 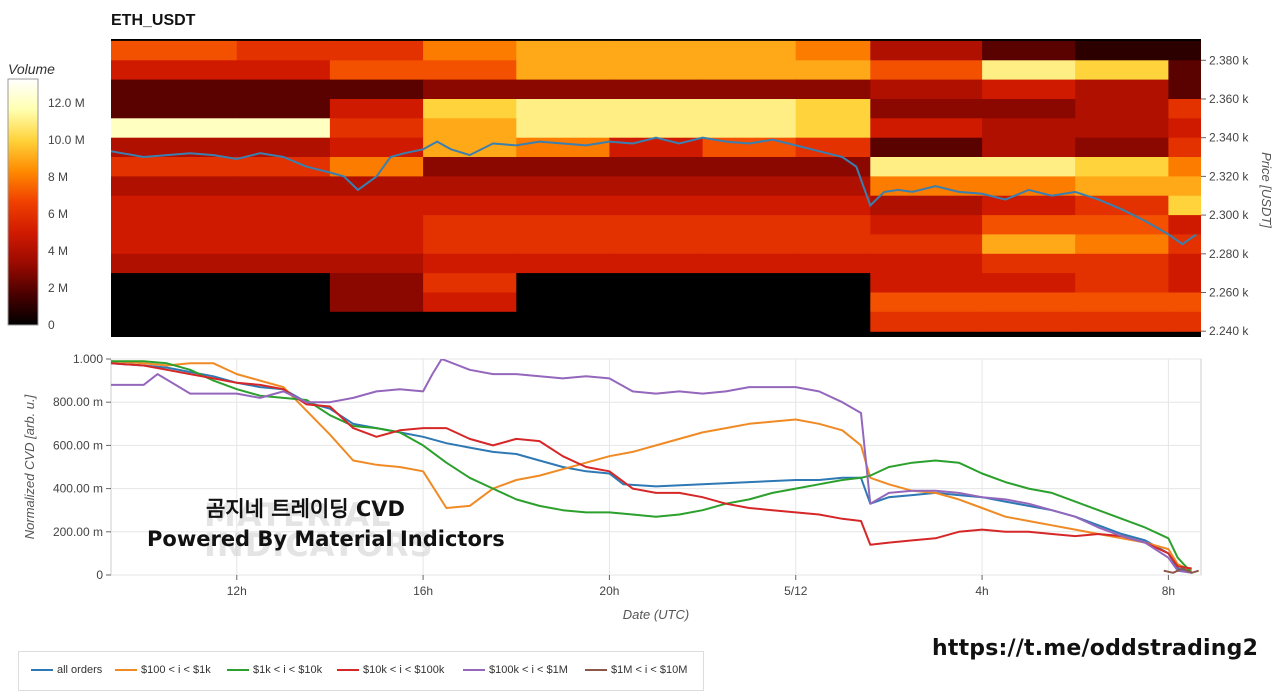 I want to click on heatmap-y-tick-label: 2.320 k, so click(x=1229, y=176).